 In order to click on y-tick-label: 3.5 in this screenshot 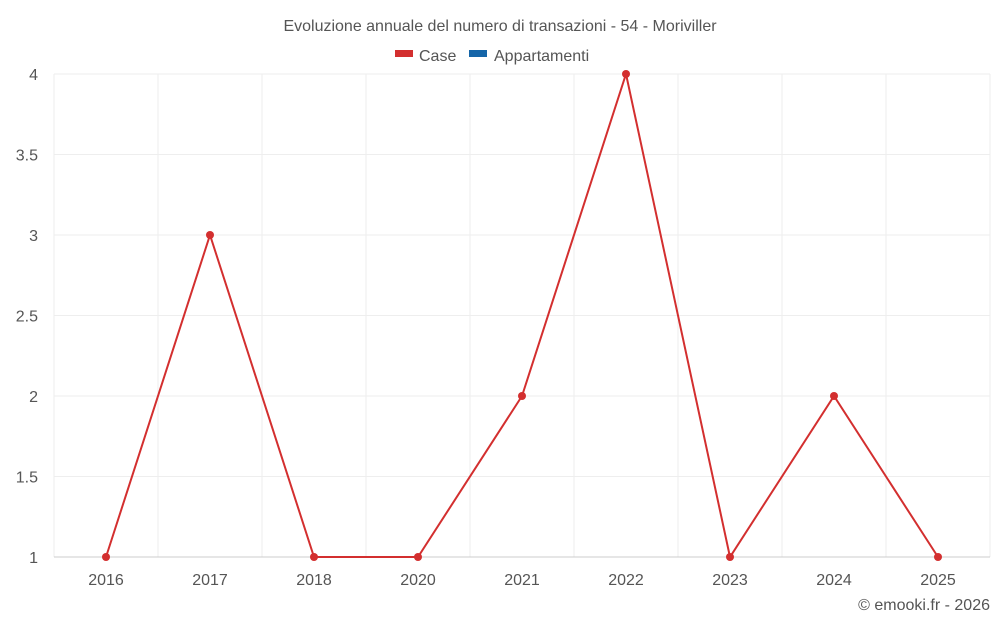, I will do `click(27, 156)`.